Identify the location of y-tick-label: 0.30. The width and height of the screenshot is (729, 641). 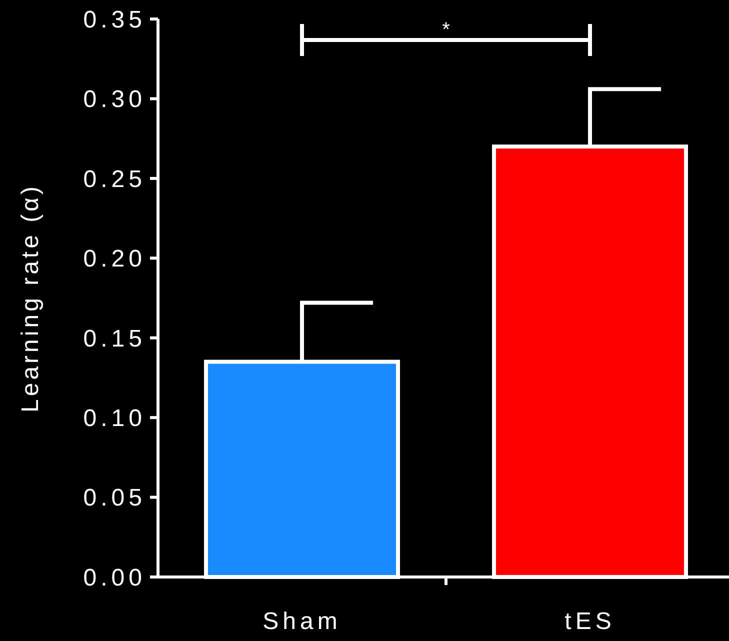
(114, 100).